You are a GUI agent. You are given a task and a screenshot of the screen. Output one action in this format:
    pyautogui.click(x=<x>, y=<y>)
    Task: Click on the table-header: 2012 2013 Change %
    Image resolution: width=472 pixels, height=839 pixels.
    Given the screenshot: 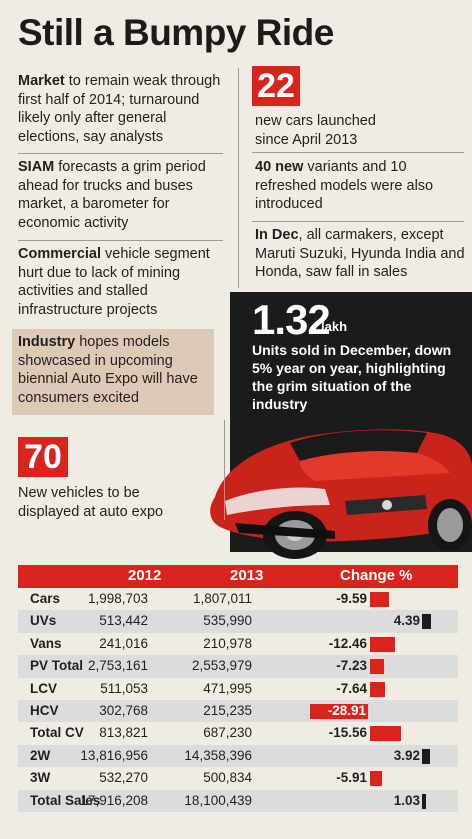 What is the action you would take?
    pyautogui.click(x=238, y=576)
    